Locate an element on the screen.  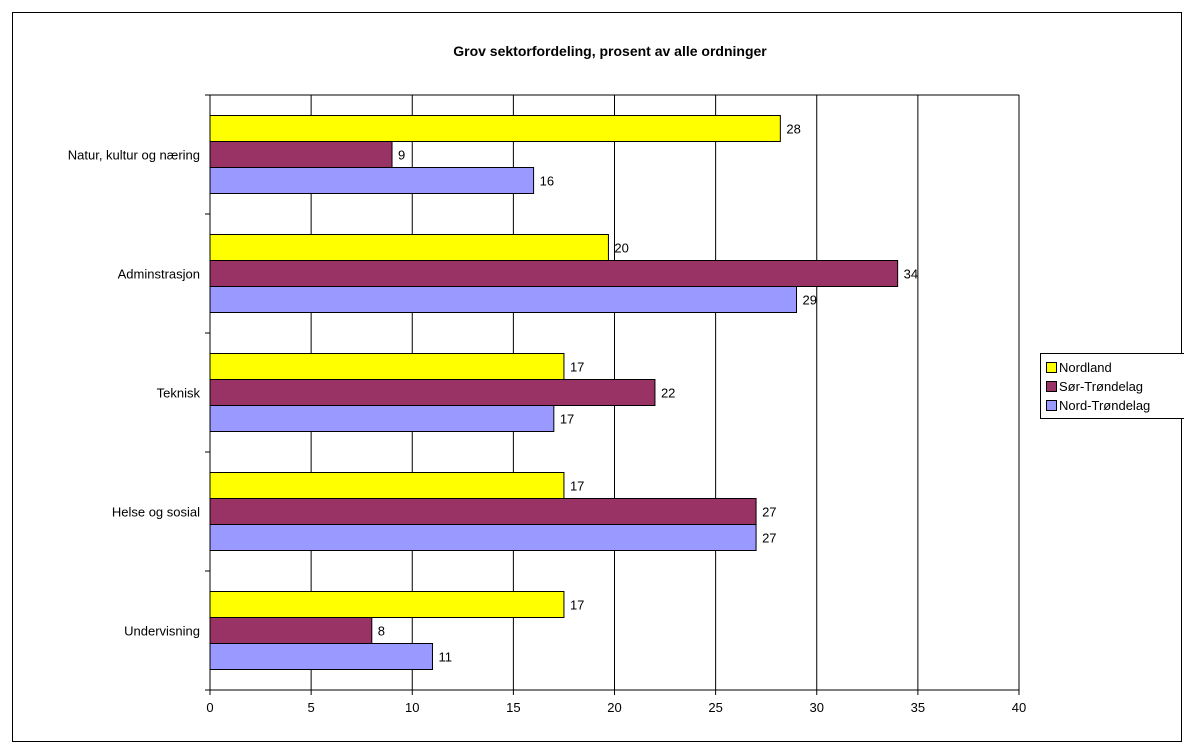
category-label: Teknisk is located at coordinates (179, 393).